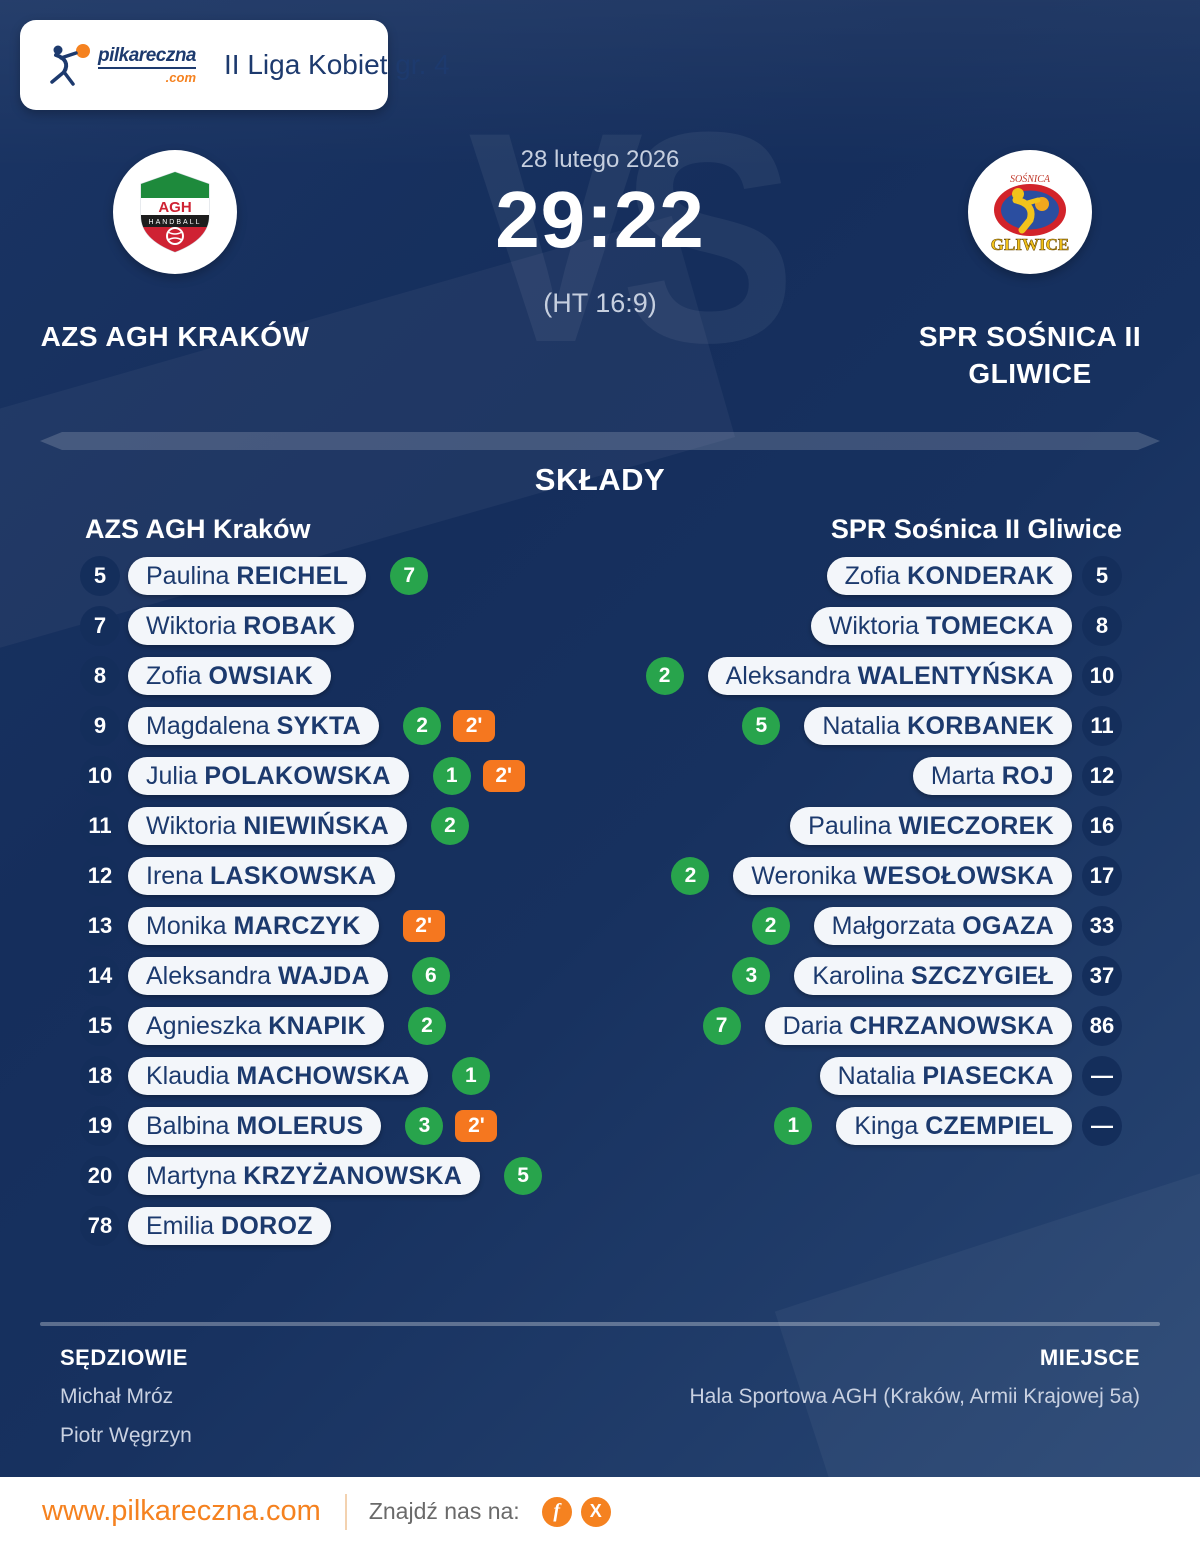 The height and width of the screenshot is (1546, 1200). What do you see at coordinates (918, 1026) in the screenshot?
I see `player-name: Daria CHRZANOWSKA` at bounding box center [918, 1026].